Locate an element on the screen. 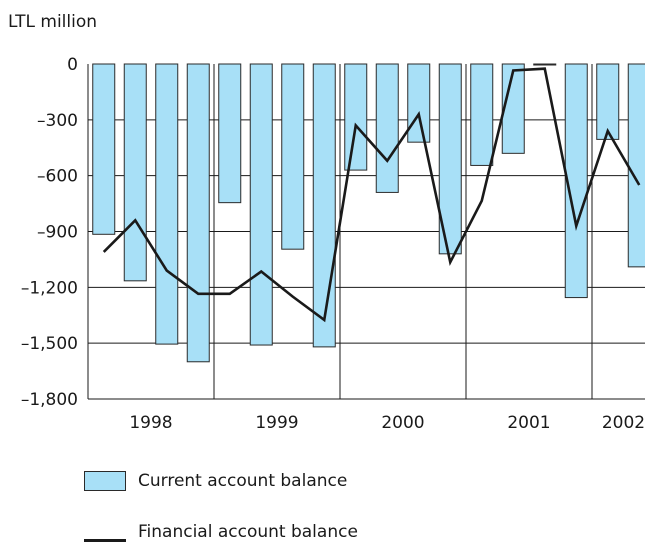  legend-item-financial-account: Financial account balance is located at coordinates (221, 532).